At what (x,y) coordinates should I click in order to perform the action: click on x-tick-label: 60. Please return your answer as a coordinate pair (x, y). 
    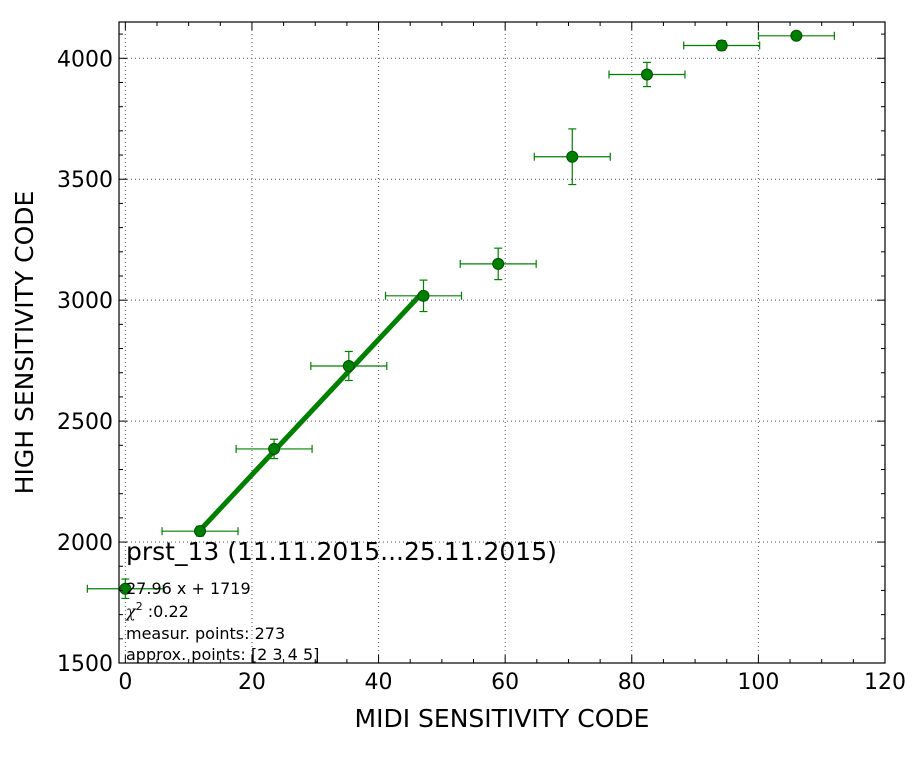
    Looking at the image, I should click on (505, 682).